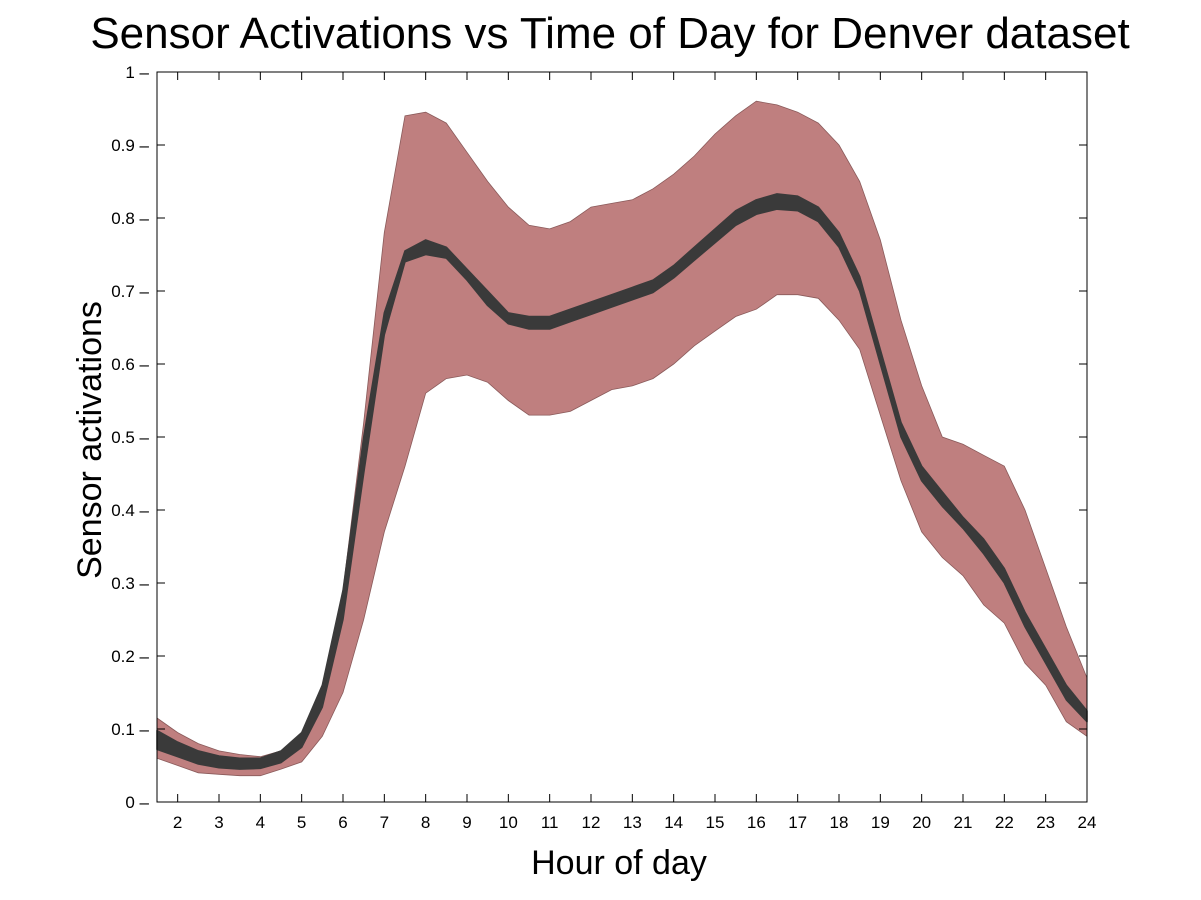 This screenshot has width=1201, height=900. Describe the element at coordinates (550, 822) in the screenshot. I see `x-tick-label: 11` at that location.